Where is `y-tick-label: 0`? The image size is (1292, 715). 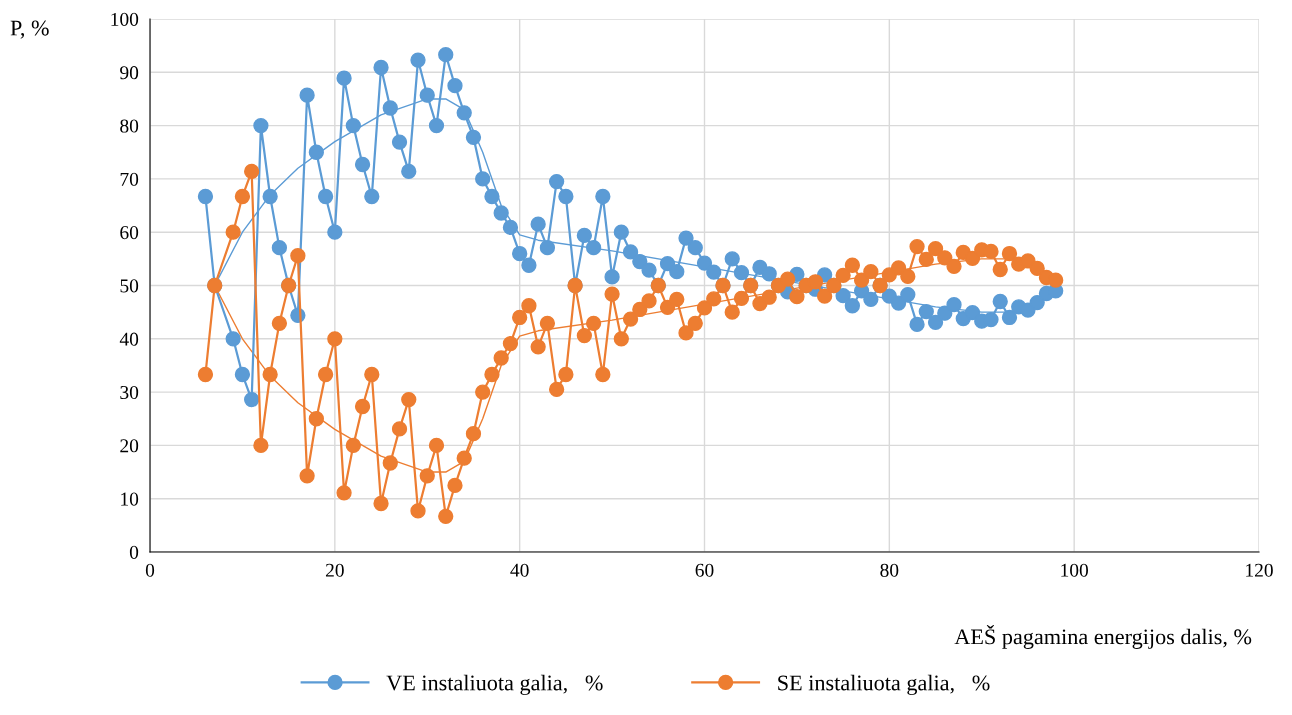
y-tick-label: 0 is located at coordinates (134, 552).